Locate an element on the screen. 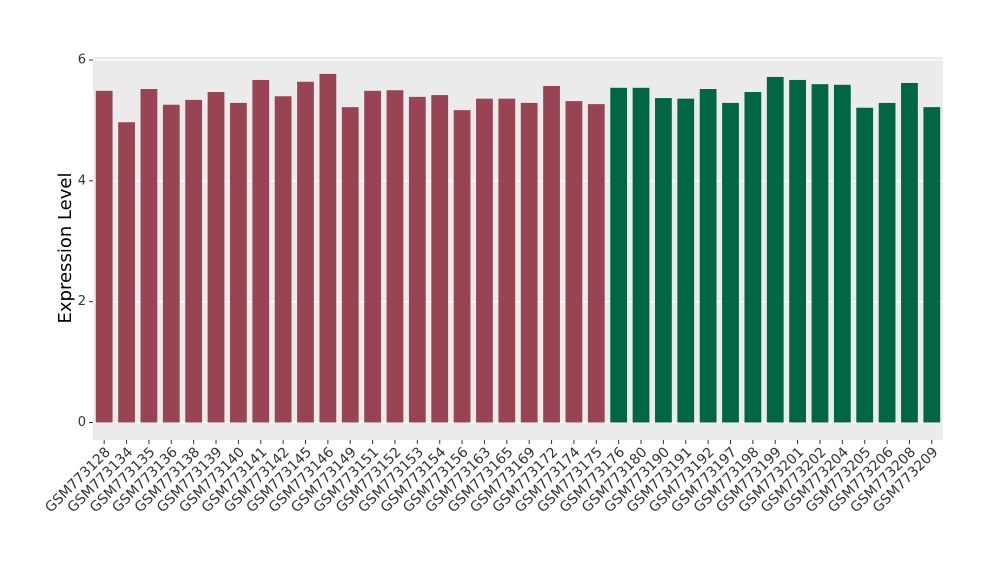 The width and height of the screenshot is (1000, 580). y-axis-title: Expression Level is located at coordinates (65, 248).